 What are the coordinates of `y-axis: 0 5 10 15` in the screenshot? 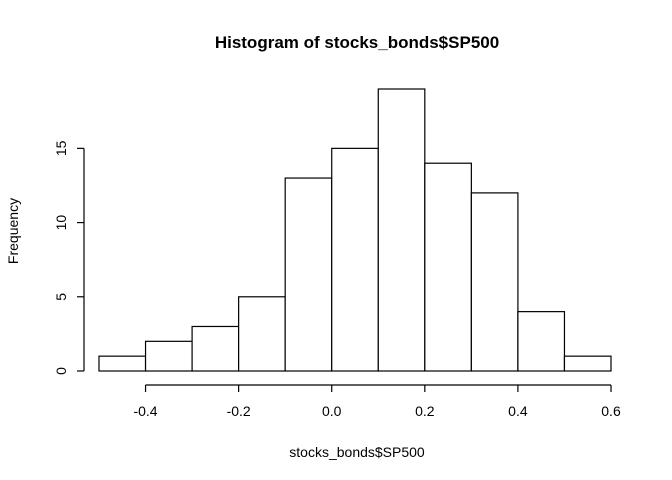 It's located at (69, 257).